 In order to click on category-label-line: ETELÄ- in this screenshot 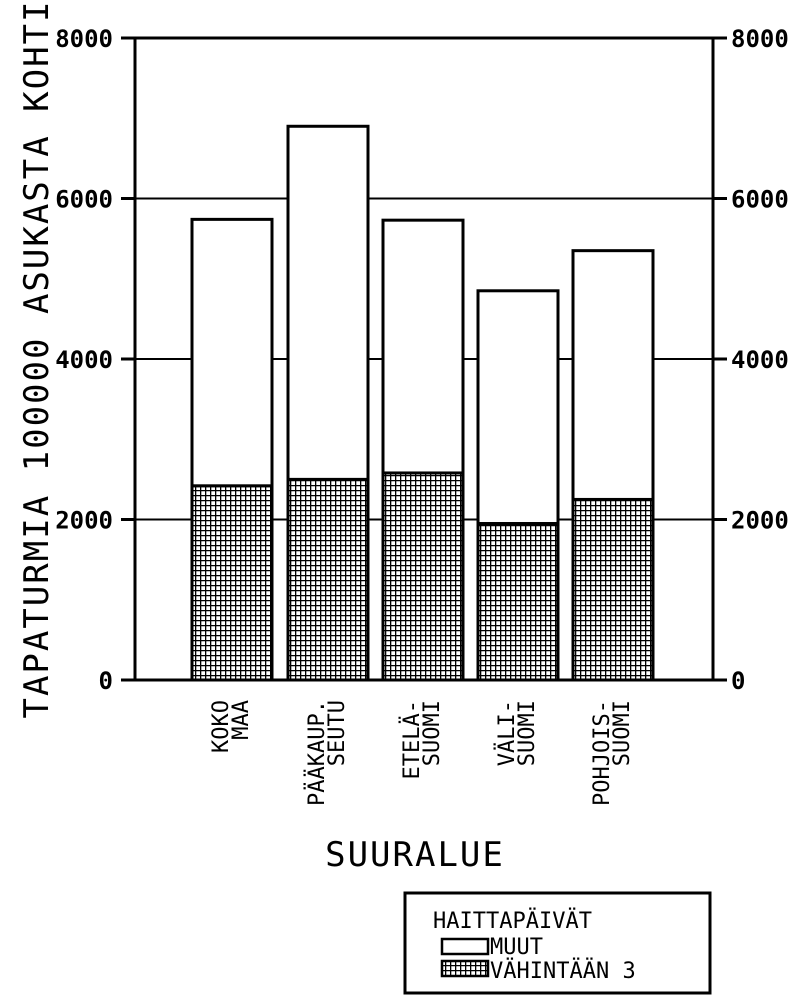, I will do `click(412, 739)`.